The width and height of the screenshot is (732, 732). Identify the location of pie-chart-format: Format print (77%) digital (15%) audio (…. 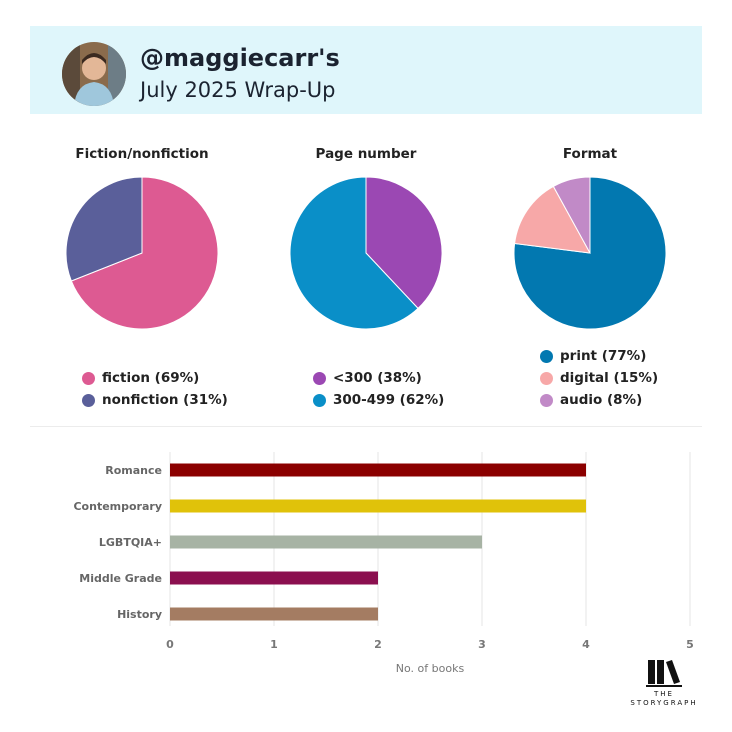
(590, 281).